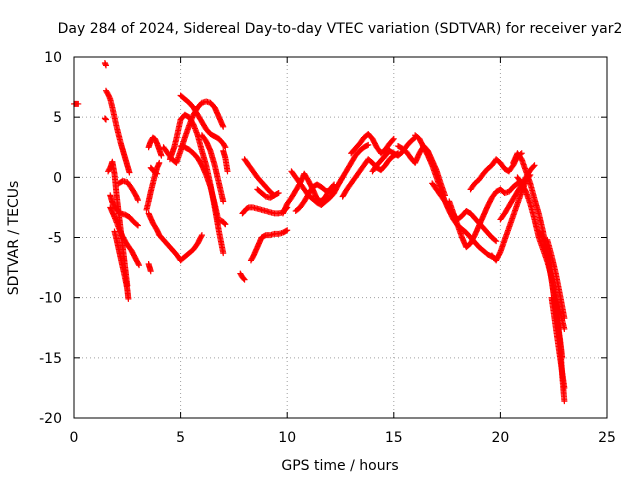 The image size is (640, 480). I want to click on data-series-s22, so click(242, 276).